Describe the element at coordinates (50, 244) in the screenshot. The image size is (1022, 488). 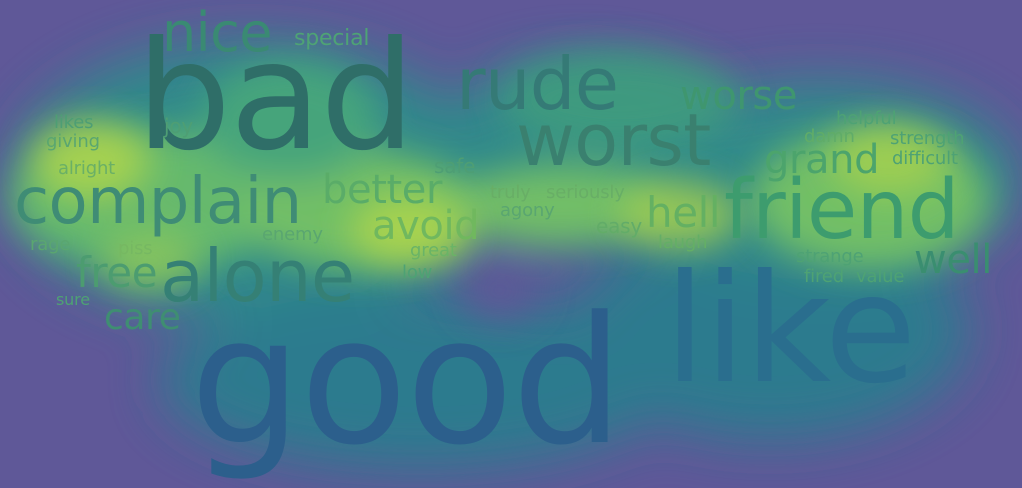
I see `word-rage: rage` at that location.